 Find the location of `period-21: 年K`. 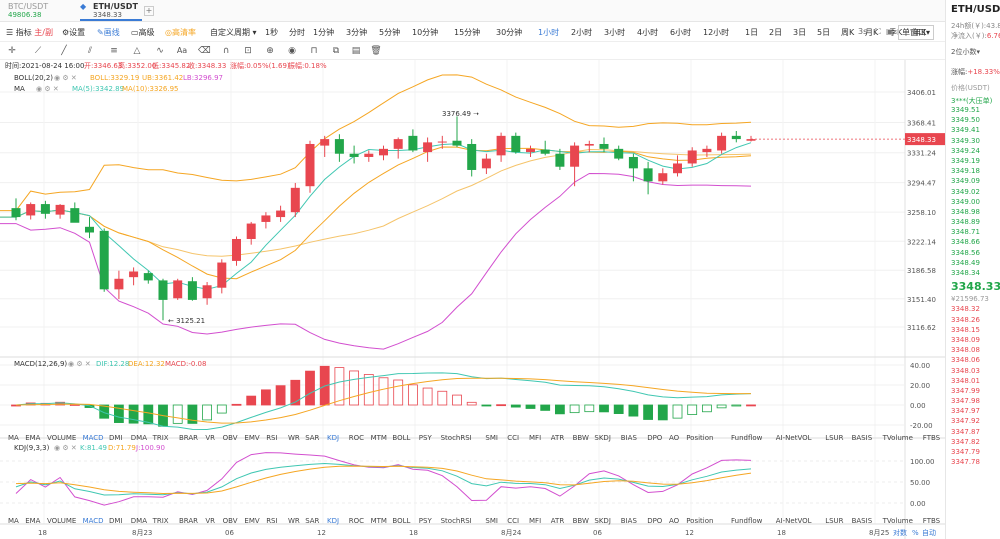

period-21: 年K is located at coordinates (920, 32).